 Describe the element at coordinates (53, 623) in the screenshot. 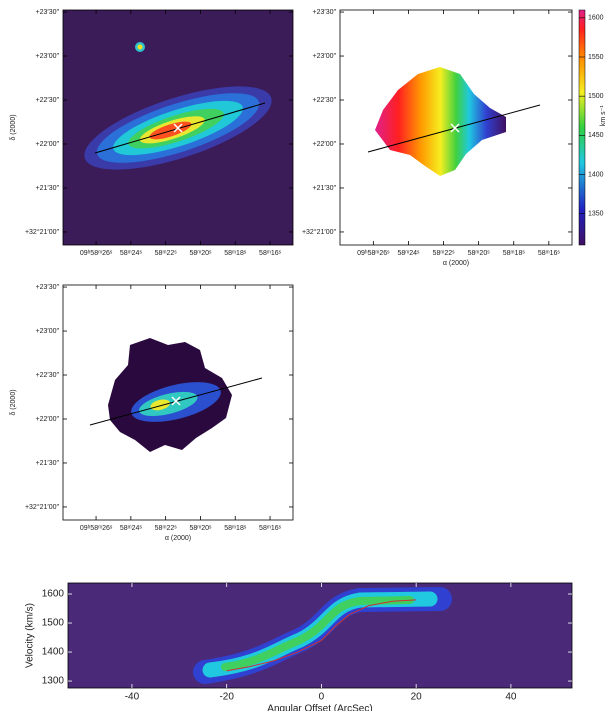

I see `y-tick-label: 1500` at that location.